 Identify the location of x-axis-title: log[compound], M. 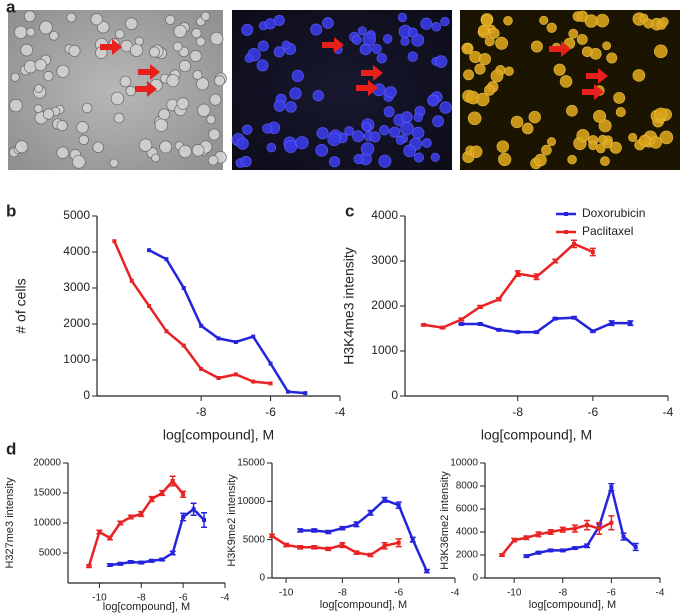
(363, 605).